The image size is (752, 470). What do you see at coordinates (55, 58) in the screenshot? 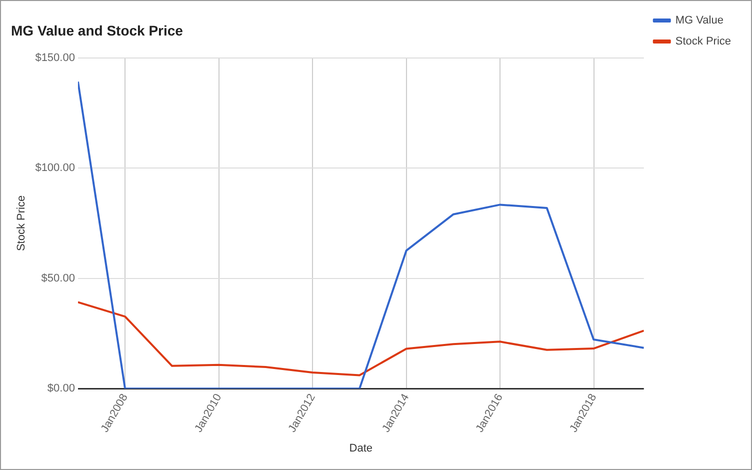
I see `y-tick-label: $150.00` at bounding box center [55, 58].